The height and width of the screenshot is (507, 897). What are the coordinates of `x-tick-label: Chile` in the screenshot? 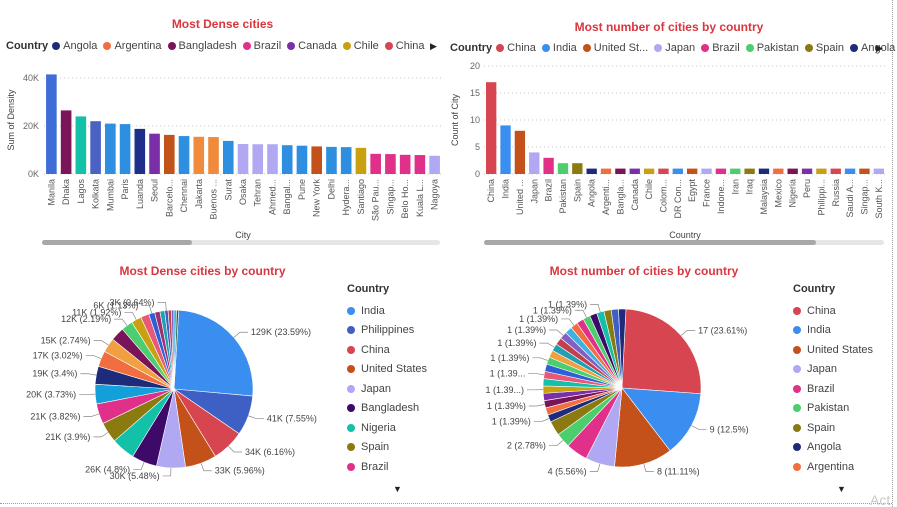 It's located at (649, 189).